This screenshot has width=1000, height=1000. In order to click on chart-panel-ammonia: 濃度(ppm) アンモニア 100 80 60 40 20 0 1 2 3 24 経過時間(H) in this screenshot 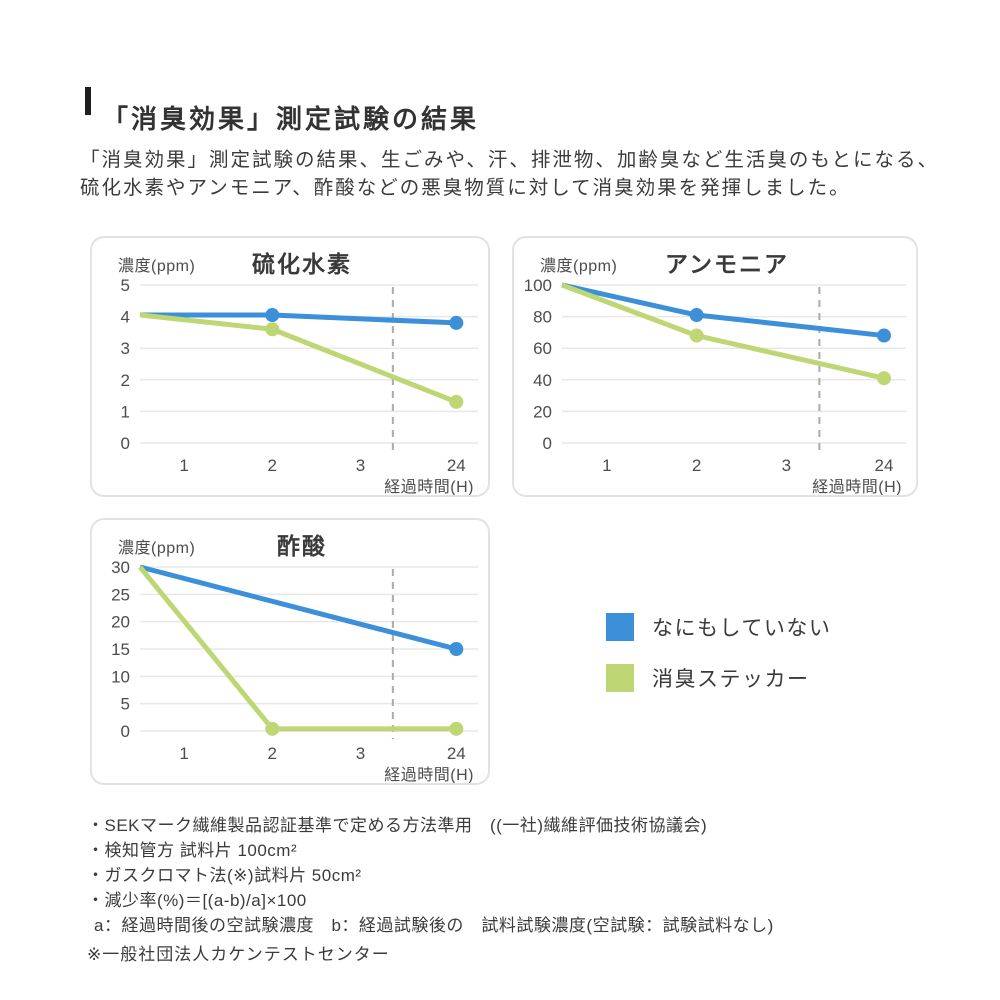, I will do `click(715, 366)`.